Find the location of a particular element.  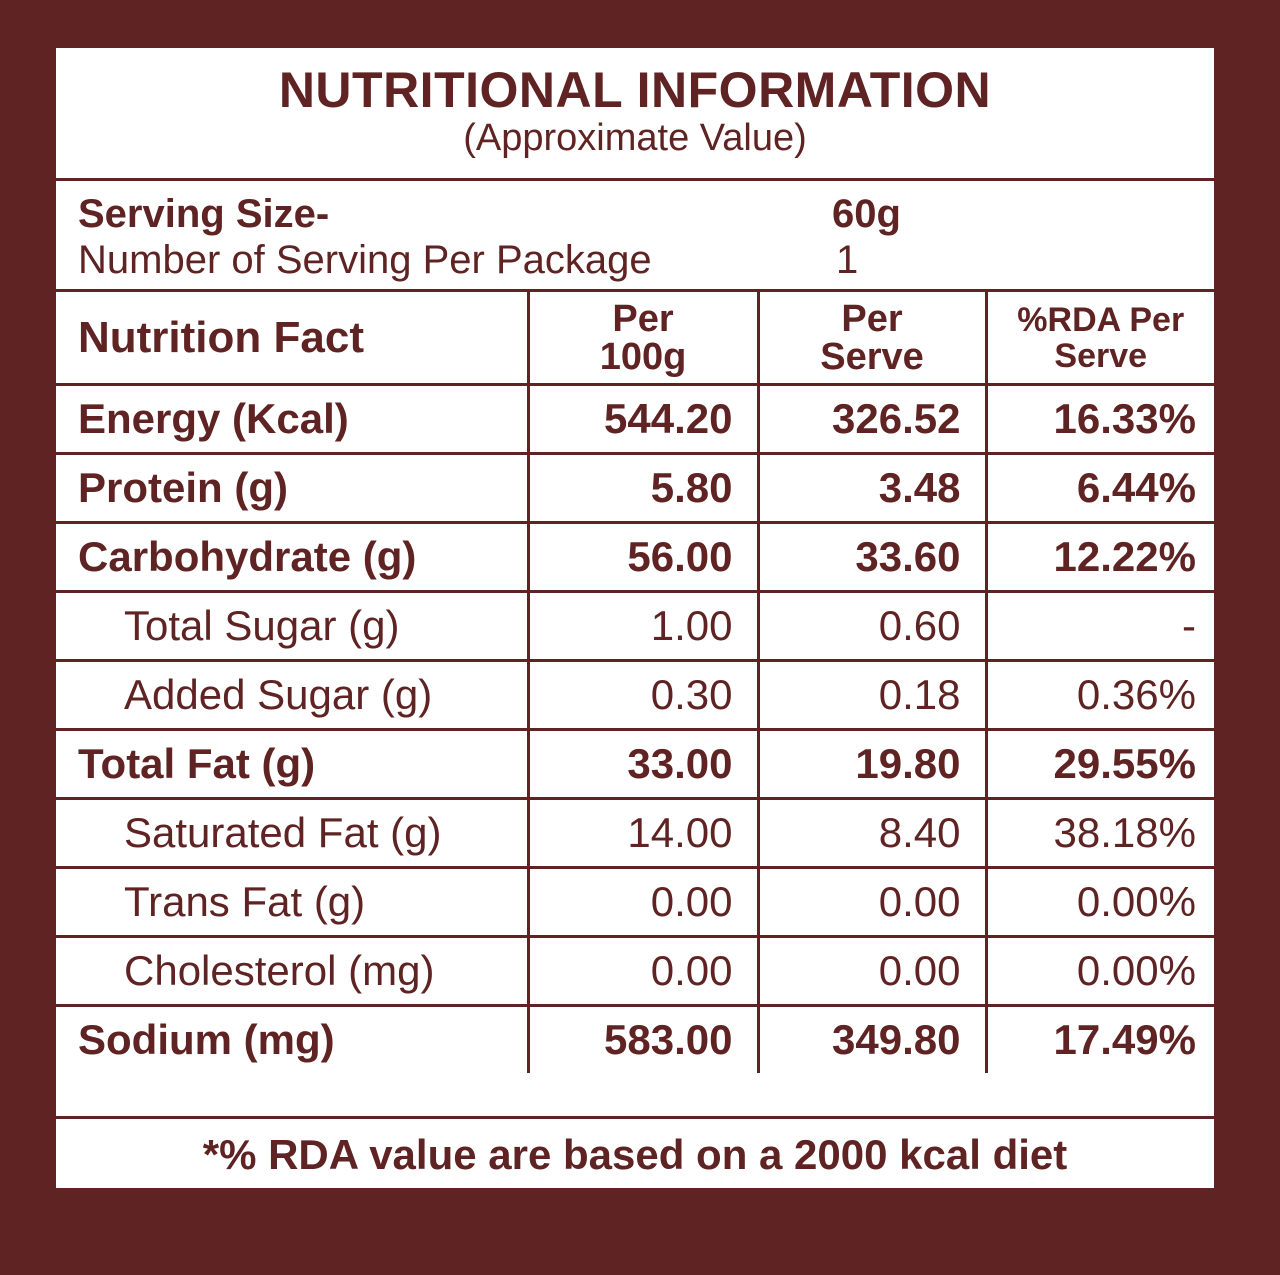

table-row: Added Sugar (g) 0.30 0.18 0.36% is located at coordinates (635, 695).